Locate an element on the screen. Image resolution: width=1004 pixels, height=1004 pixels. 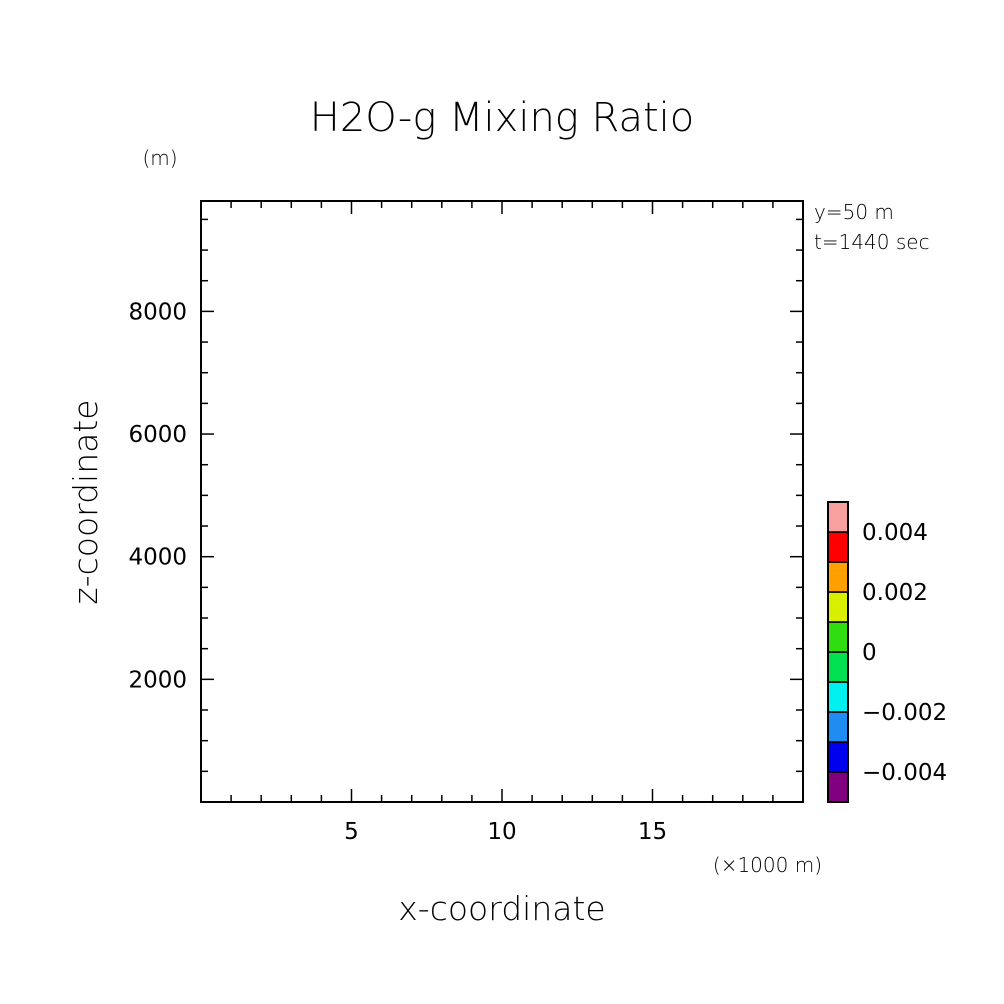
colorbar-frame is located at coordinates (838, 652).